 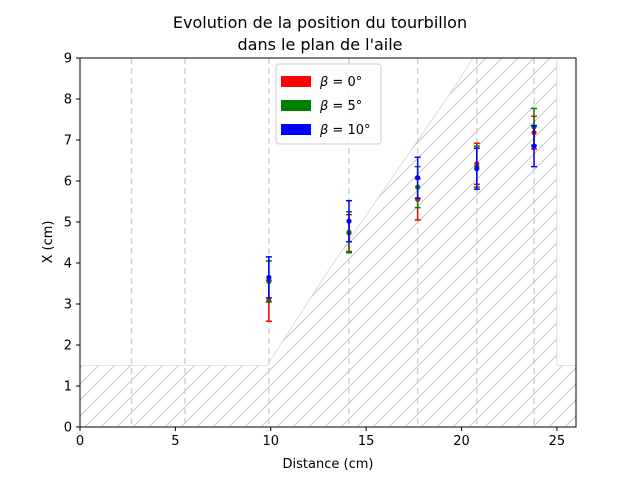 What do you see at coordinates (68, 223) in the screenshot?
I see `y-tick-label: 5` at bounding box center [68, 223].